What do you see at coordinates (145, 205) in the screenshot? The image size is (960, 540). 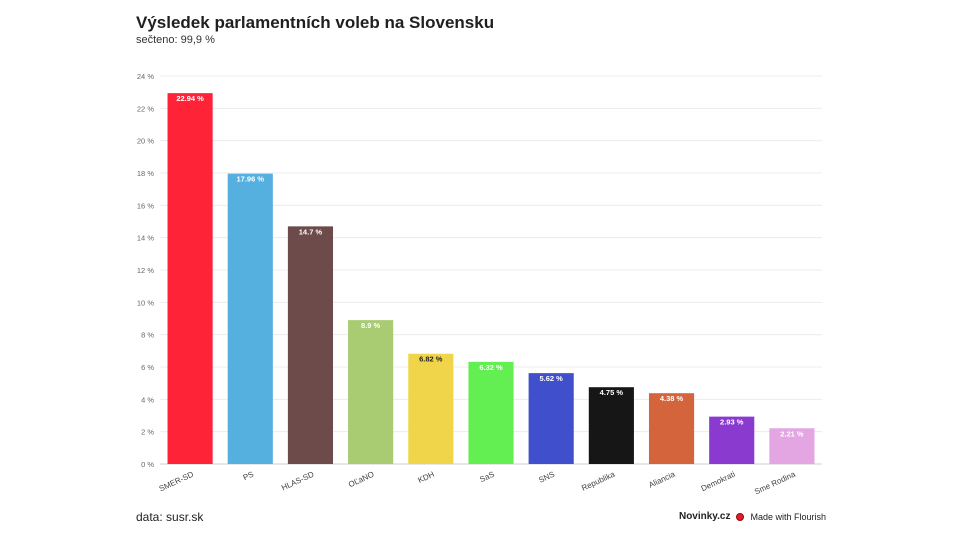 I see `y-tick-label: 16 %` at bounding box center [145, 205].